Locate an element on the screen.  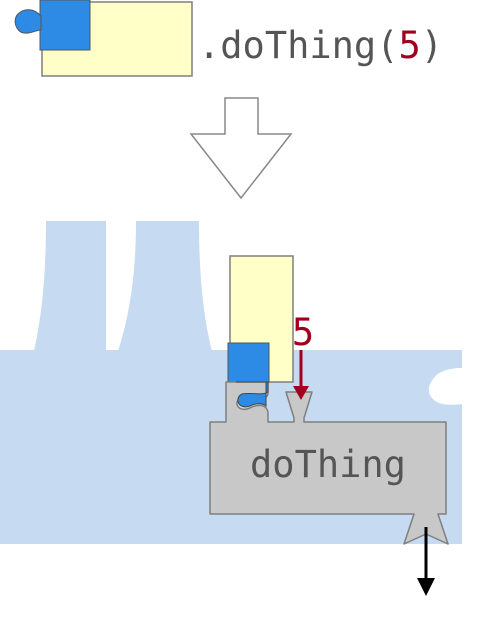
output-arrow-icon is located at coordinates (426, 561).